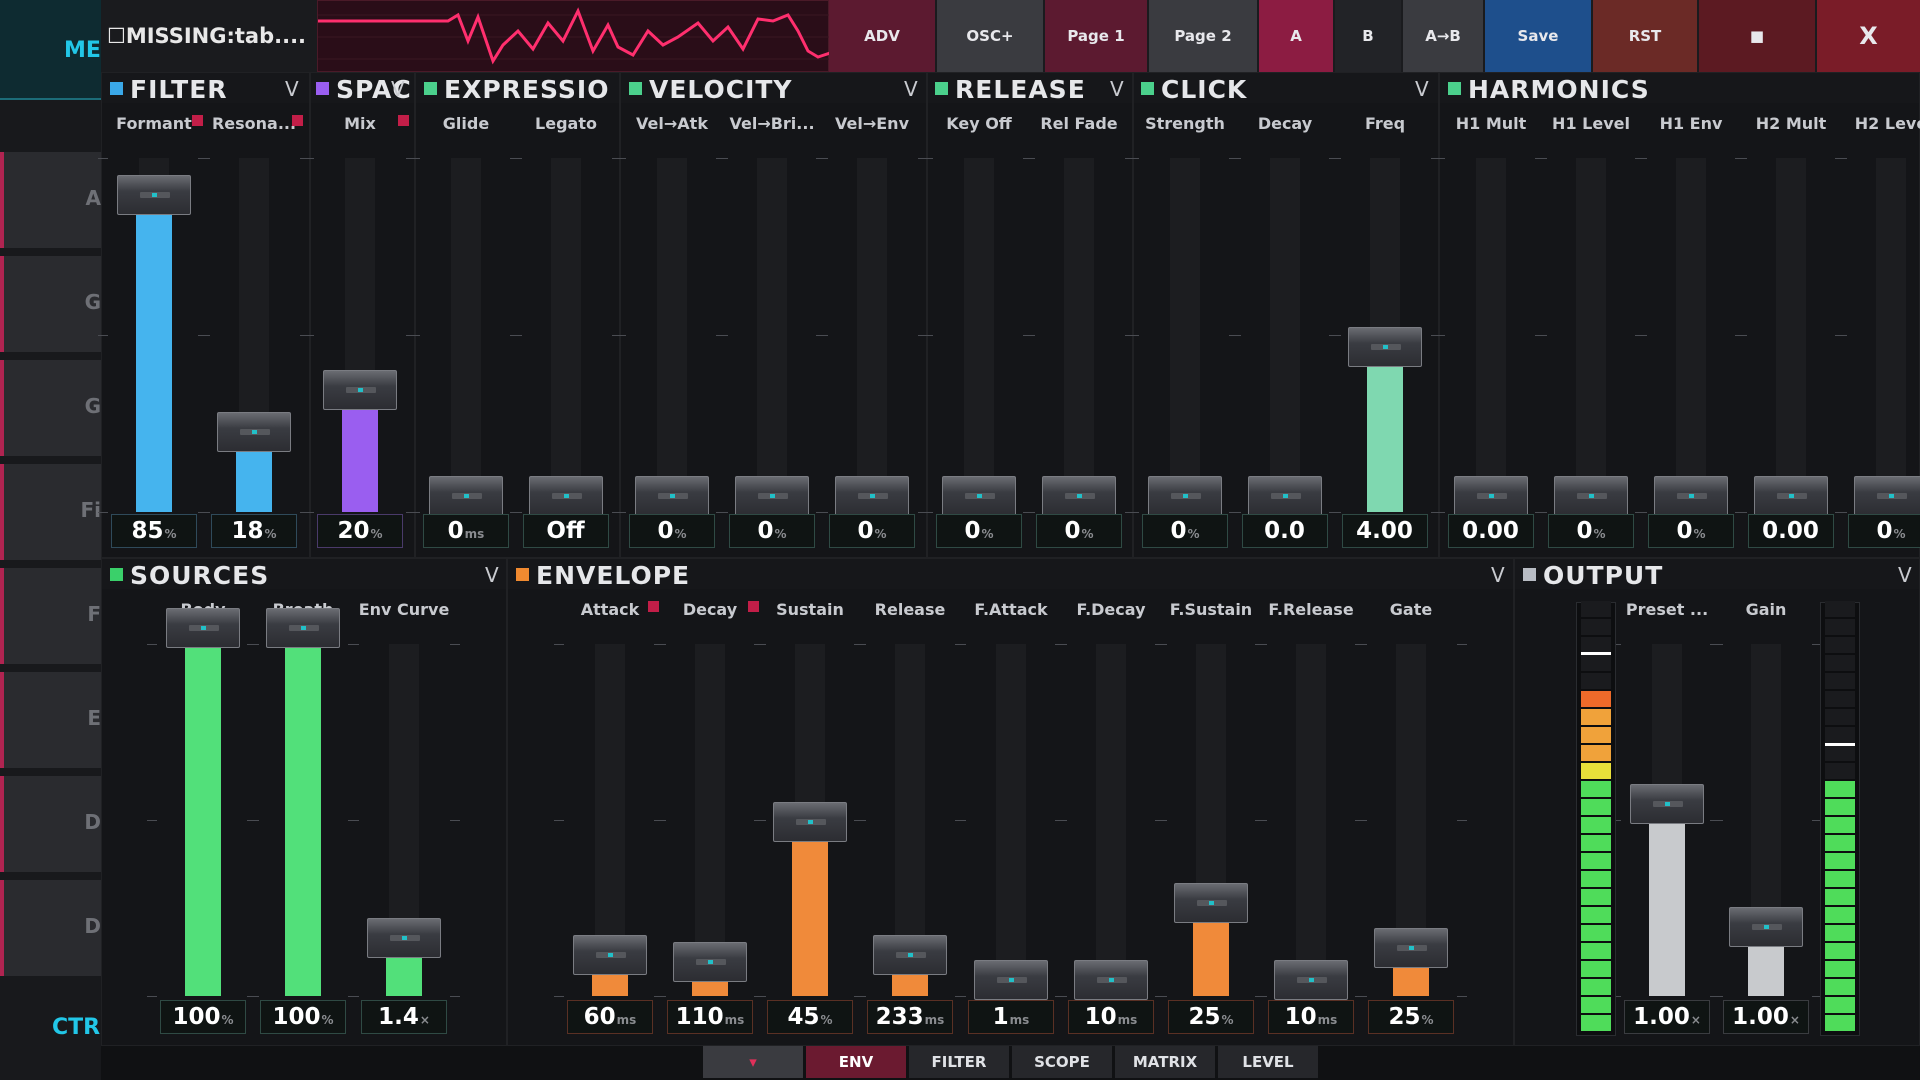 Image resolution: width=1920 pixels, height=1080 pixels. I want to click on sources-panel-header: SOURCES V, so click(304, 574).